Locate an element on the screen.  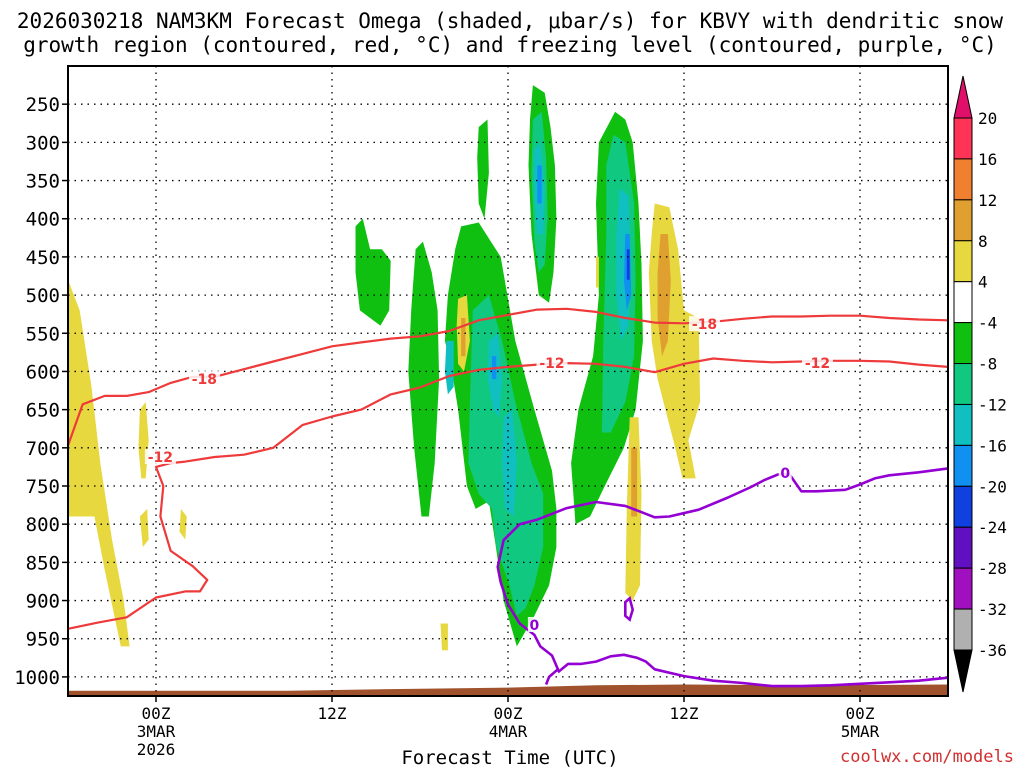
y-tick-label-600: 600 is located at coordinates (43, 372).